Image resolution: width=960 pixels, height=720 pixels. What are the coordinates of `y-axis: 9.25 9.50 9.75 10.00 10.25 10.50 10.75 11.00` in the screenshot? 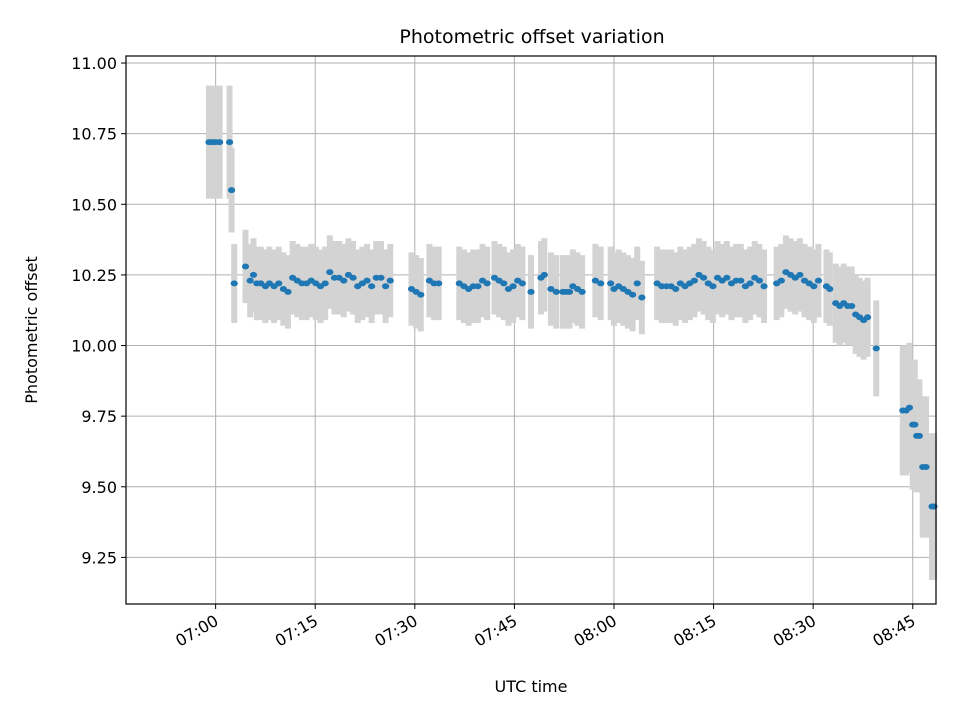 It's located at (98, 310).